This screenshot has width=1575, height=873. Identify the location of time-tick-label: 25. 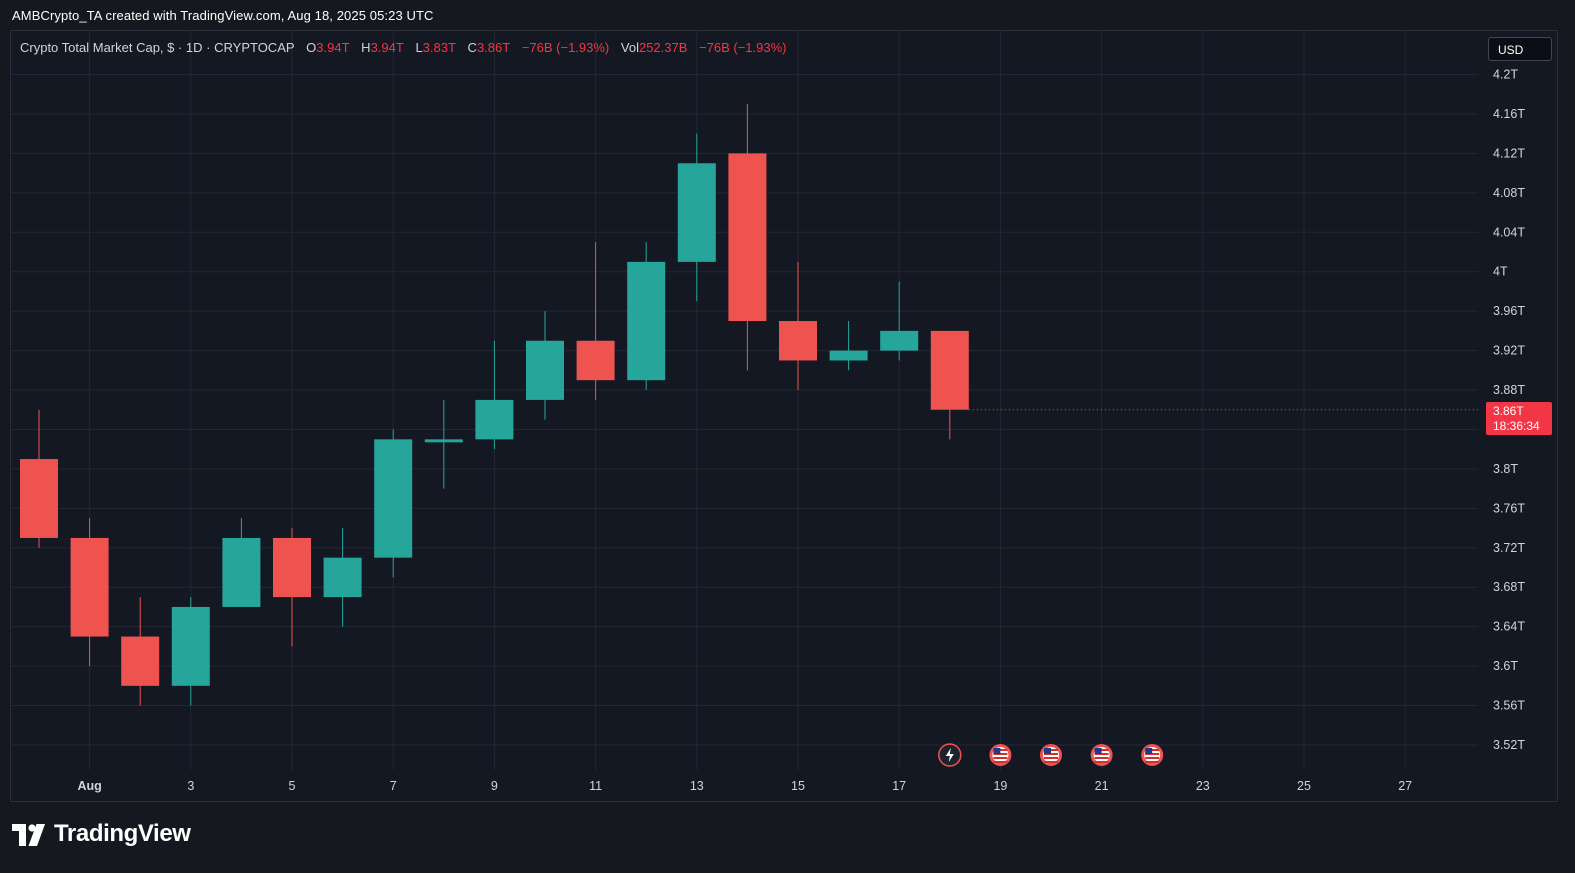
(1304, 786).